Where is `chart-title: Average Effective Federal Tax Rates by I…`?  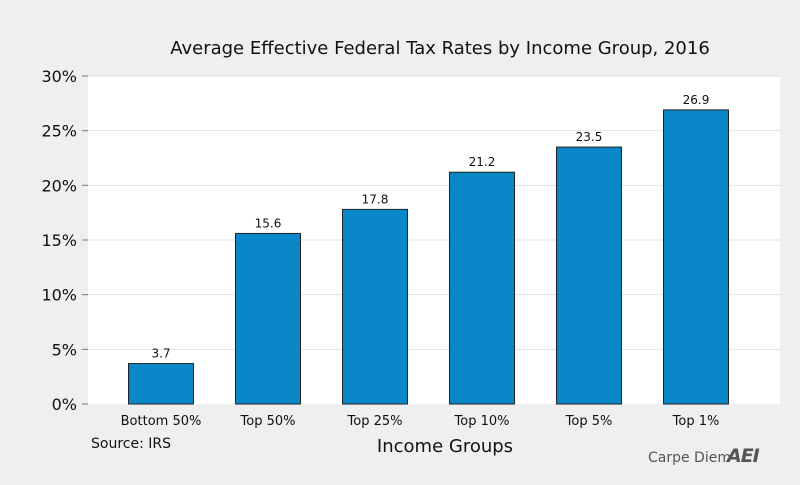
chart-title: Average Effective Federal Tax Rates by I… is located at coordinates (440, 48).